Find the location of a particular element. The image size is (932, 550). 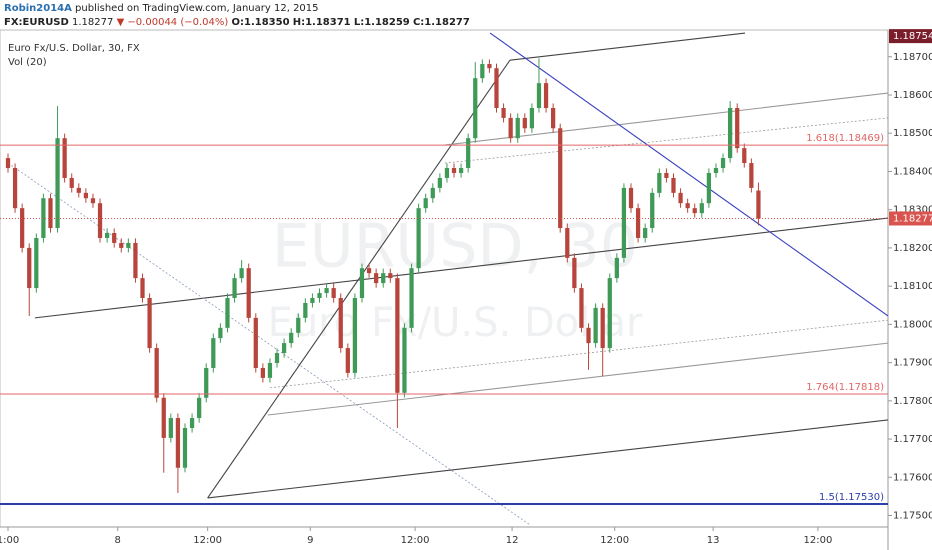

price-label: 1.18277 is located at coordinates (912, 218).